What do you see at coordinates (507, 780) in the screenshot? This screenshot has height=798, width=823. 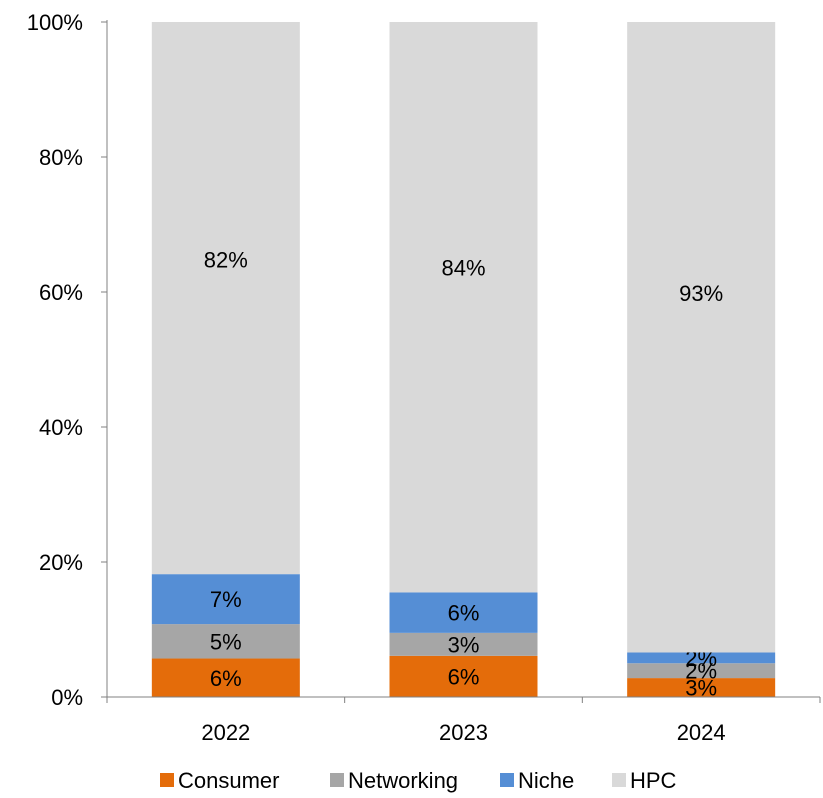 I see `legend-swatch-niche` at bounding box center [507, 780].